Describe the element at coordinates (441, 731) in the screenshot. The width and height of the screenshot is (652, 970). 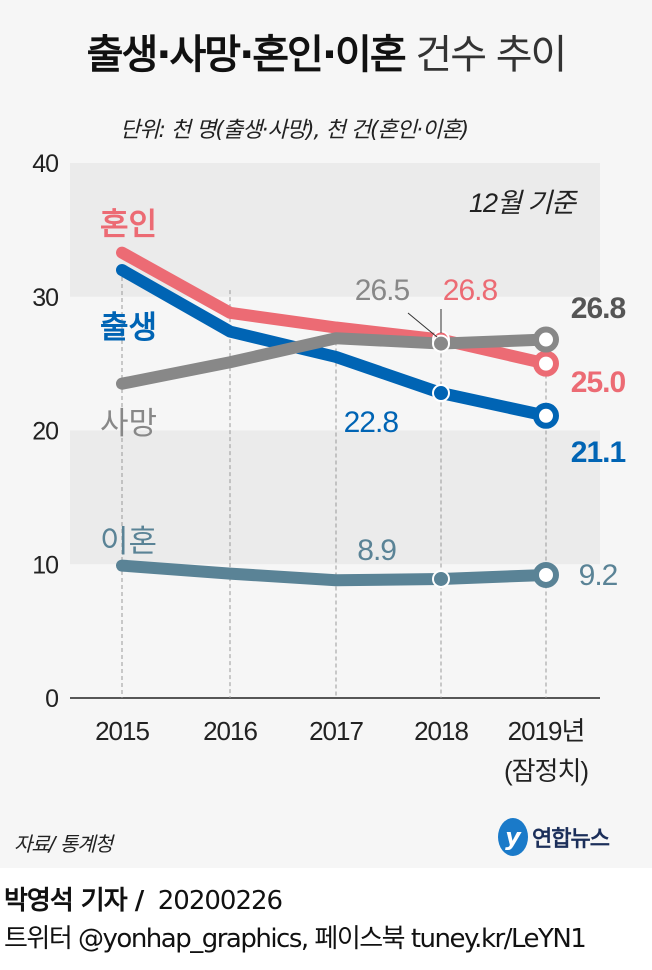
I see `x-tick-label: 2018` at that location.